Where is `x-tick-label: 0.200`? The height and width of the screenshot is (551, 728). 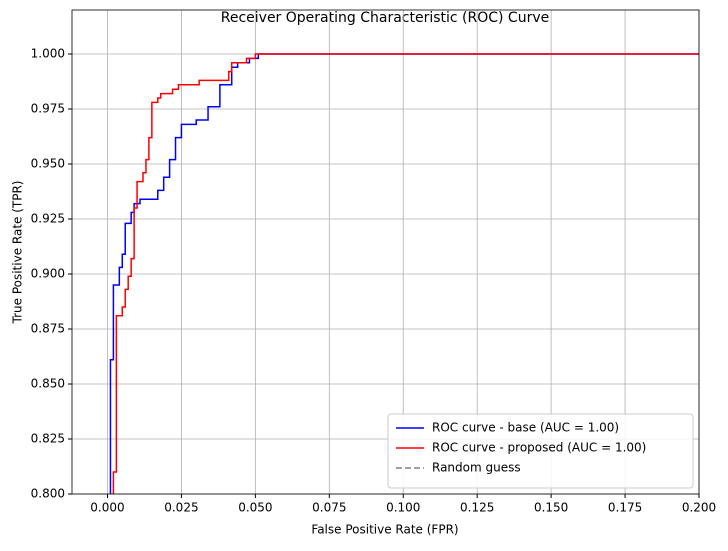 x-tick-label: 0.200 is located at coordinates (699, 508).